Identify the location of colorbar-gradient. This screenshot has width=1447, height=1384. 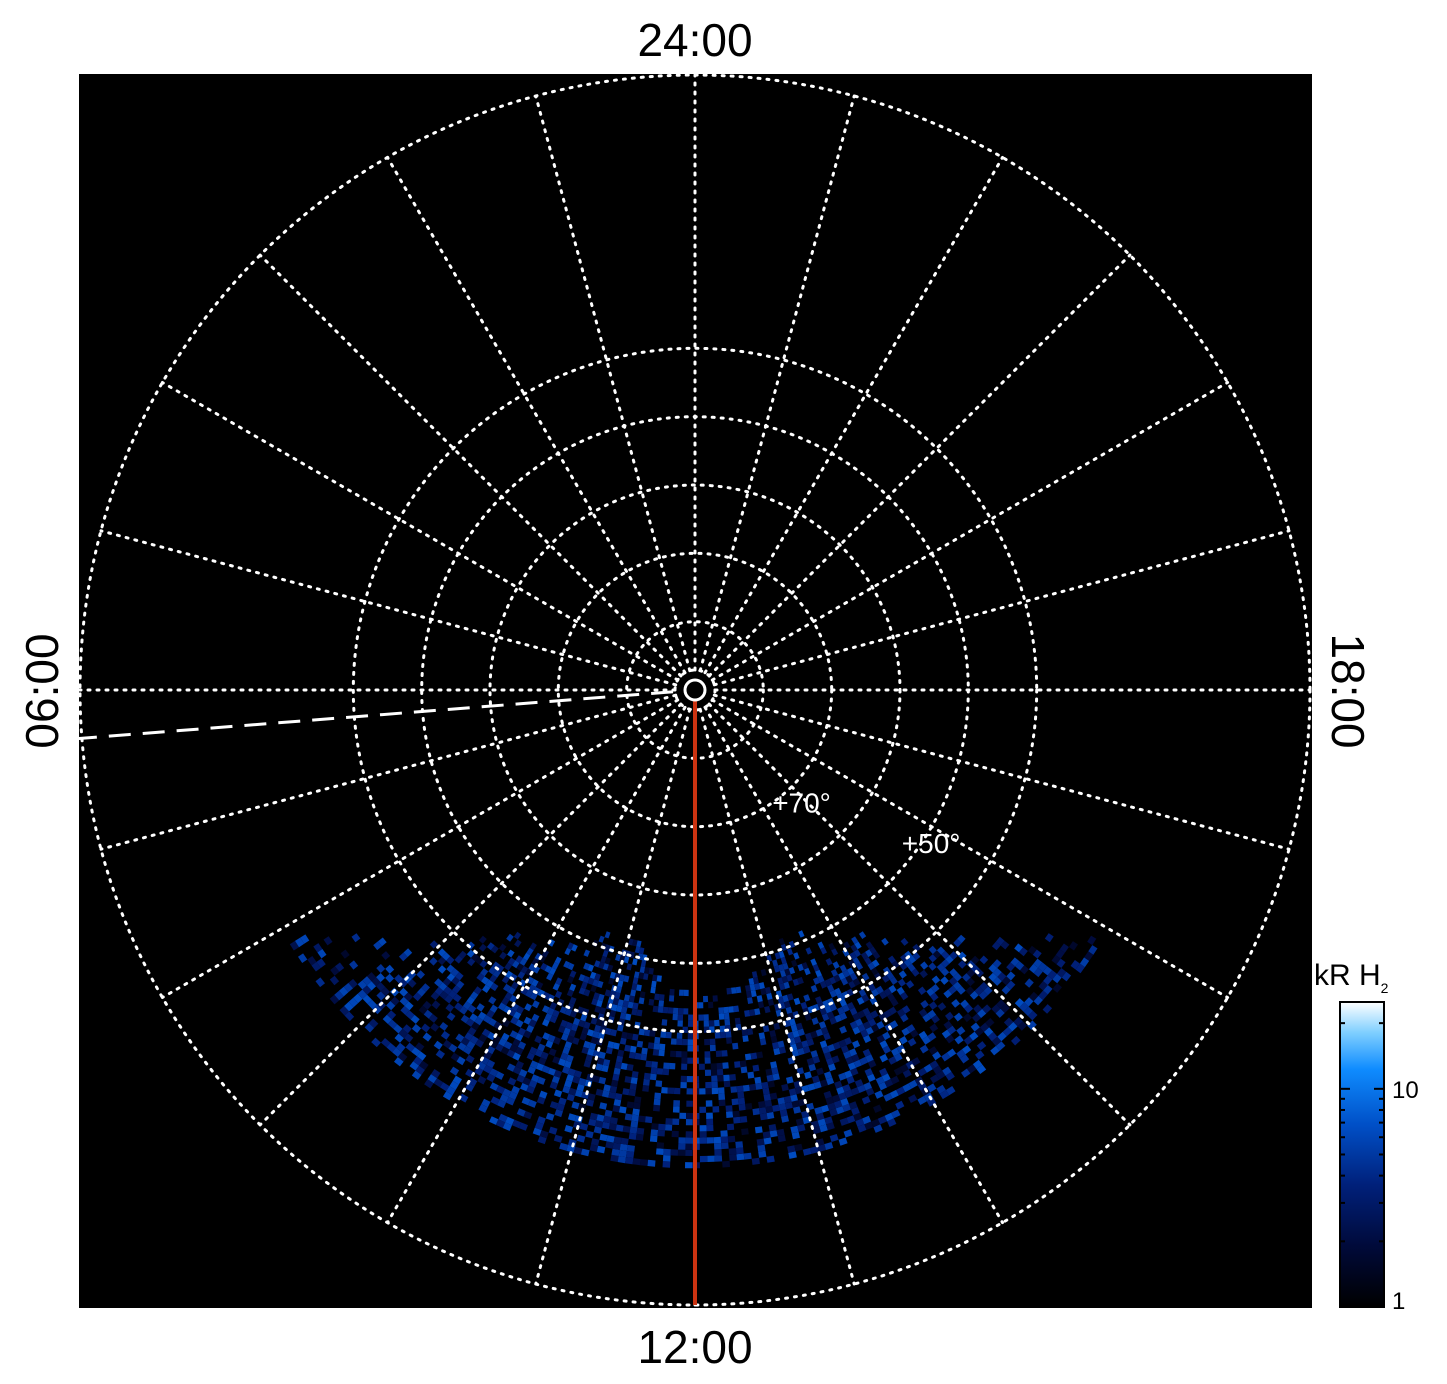
(1362, 1154).